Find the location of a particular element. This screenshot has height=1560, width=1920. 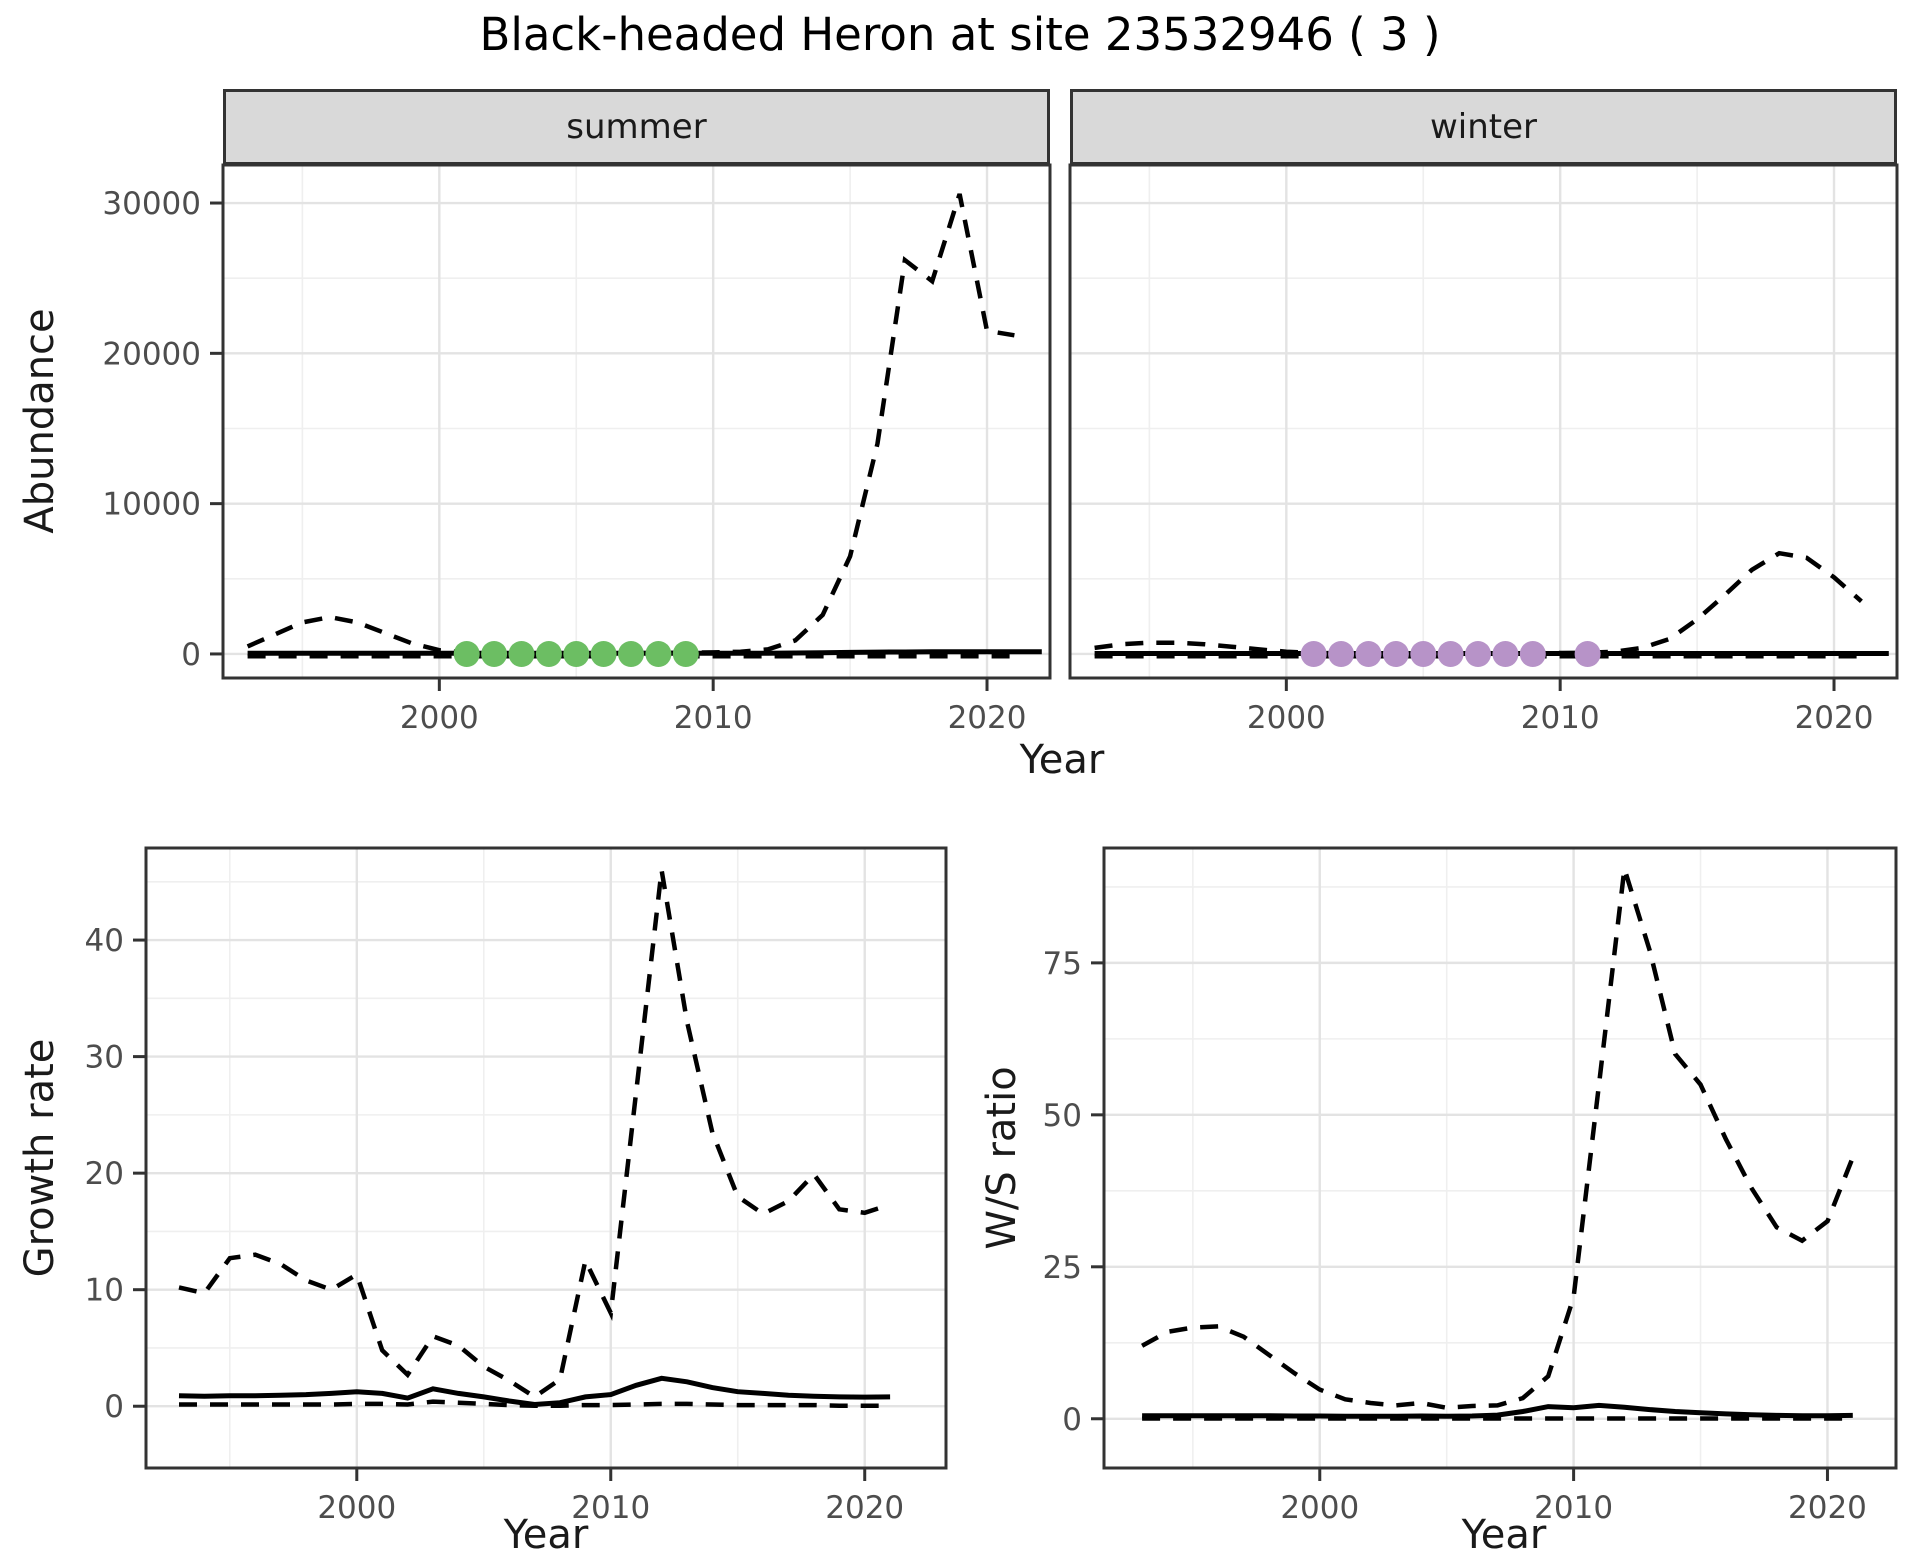

growth-rate-x-axis-title: Year is located at coordinates (546, 1535).